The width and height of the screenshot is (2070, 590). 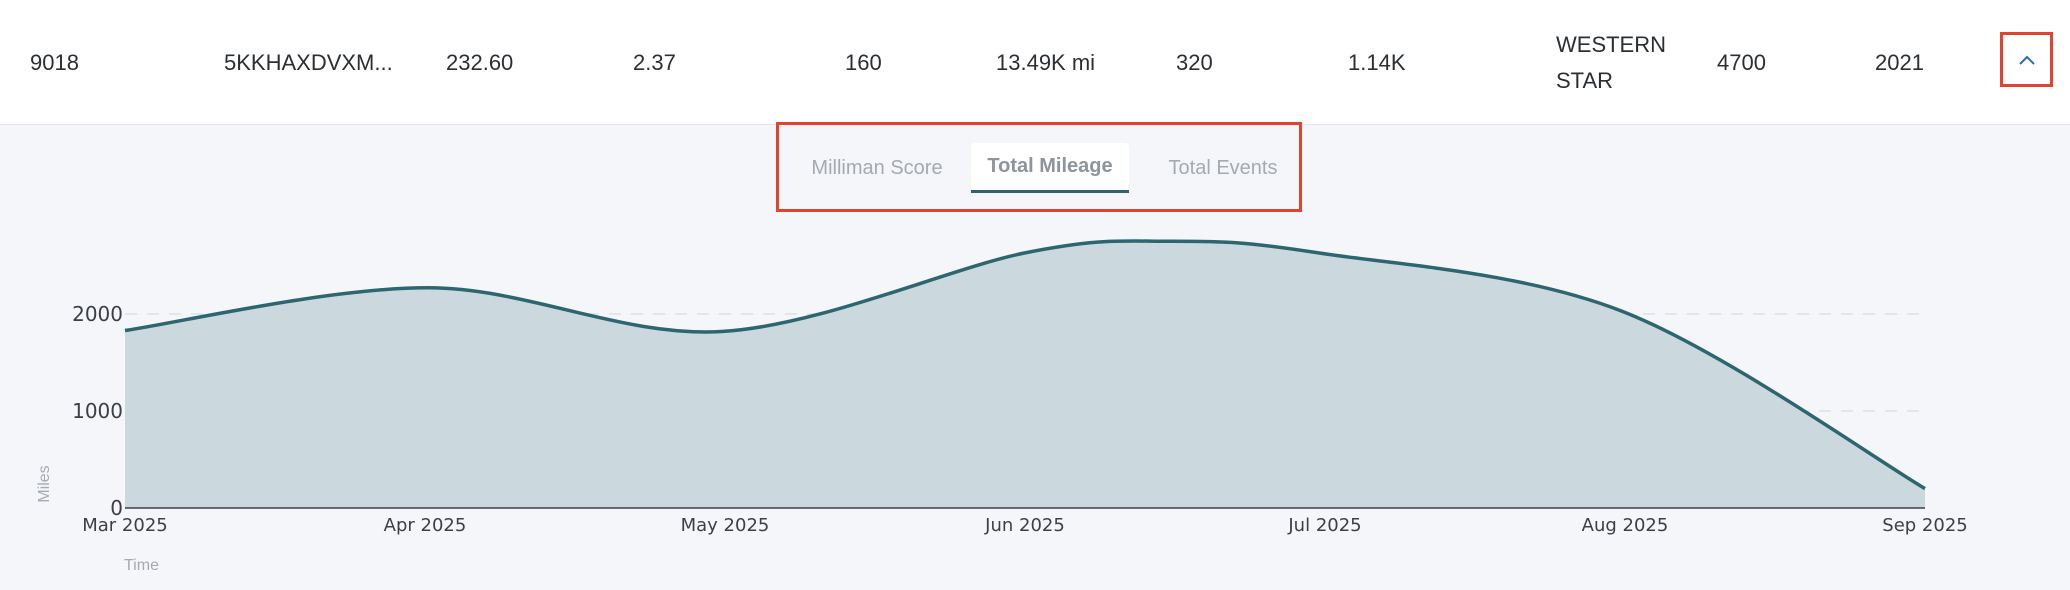 What do you see at coordinates (425, 525) in the screenshot?
I see `x-tick-label: Apr 2025` at bounding box center [425, 525].